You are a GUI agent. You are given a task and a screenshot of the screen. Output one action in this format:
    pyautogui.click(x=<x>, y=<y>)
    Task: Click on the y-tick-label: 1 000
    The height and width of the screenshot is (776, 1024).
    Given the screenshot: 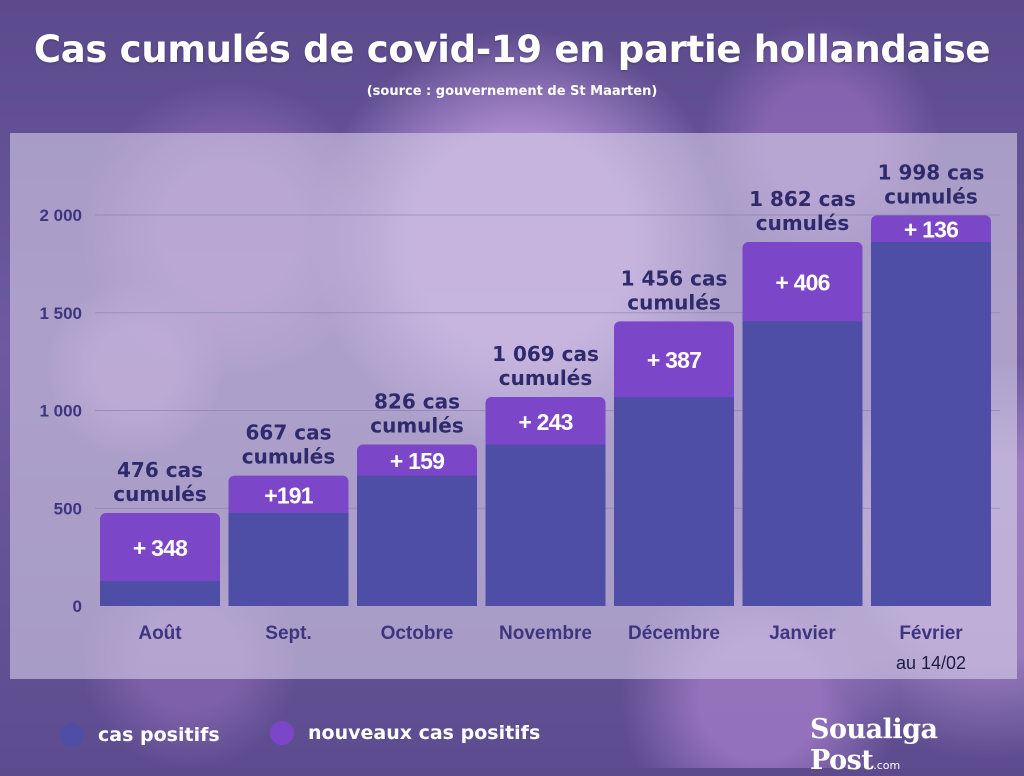 What is the action you would take?
    pyautogui.click(x=60, y=411)
    